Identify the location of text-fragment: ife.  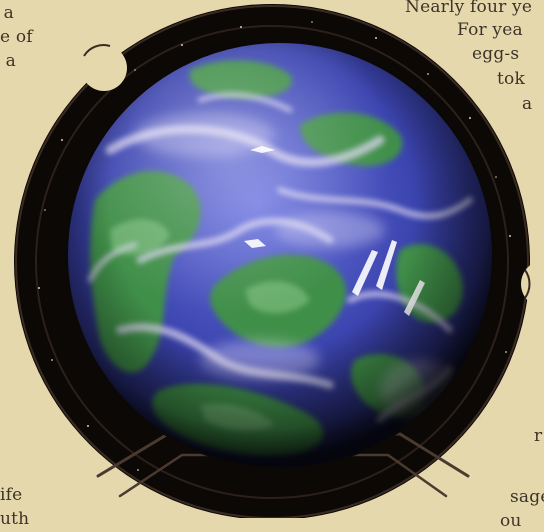
(11, 495).